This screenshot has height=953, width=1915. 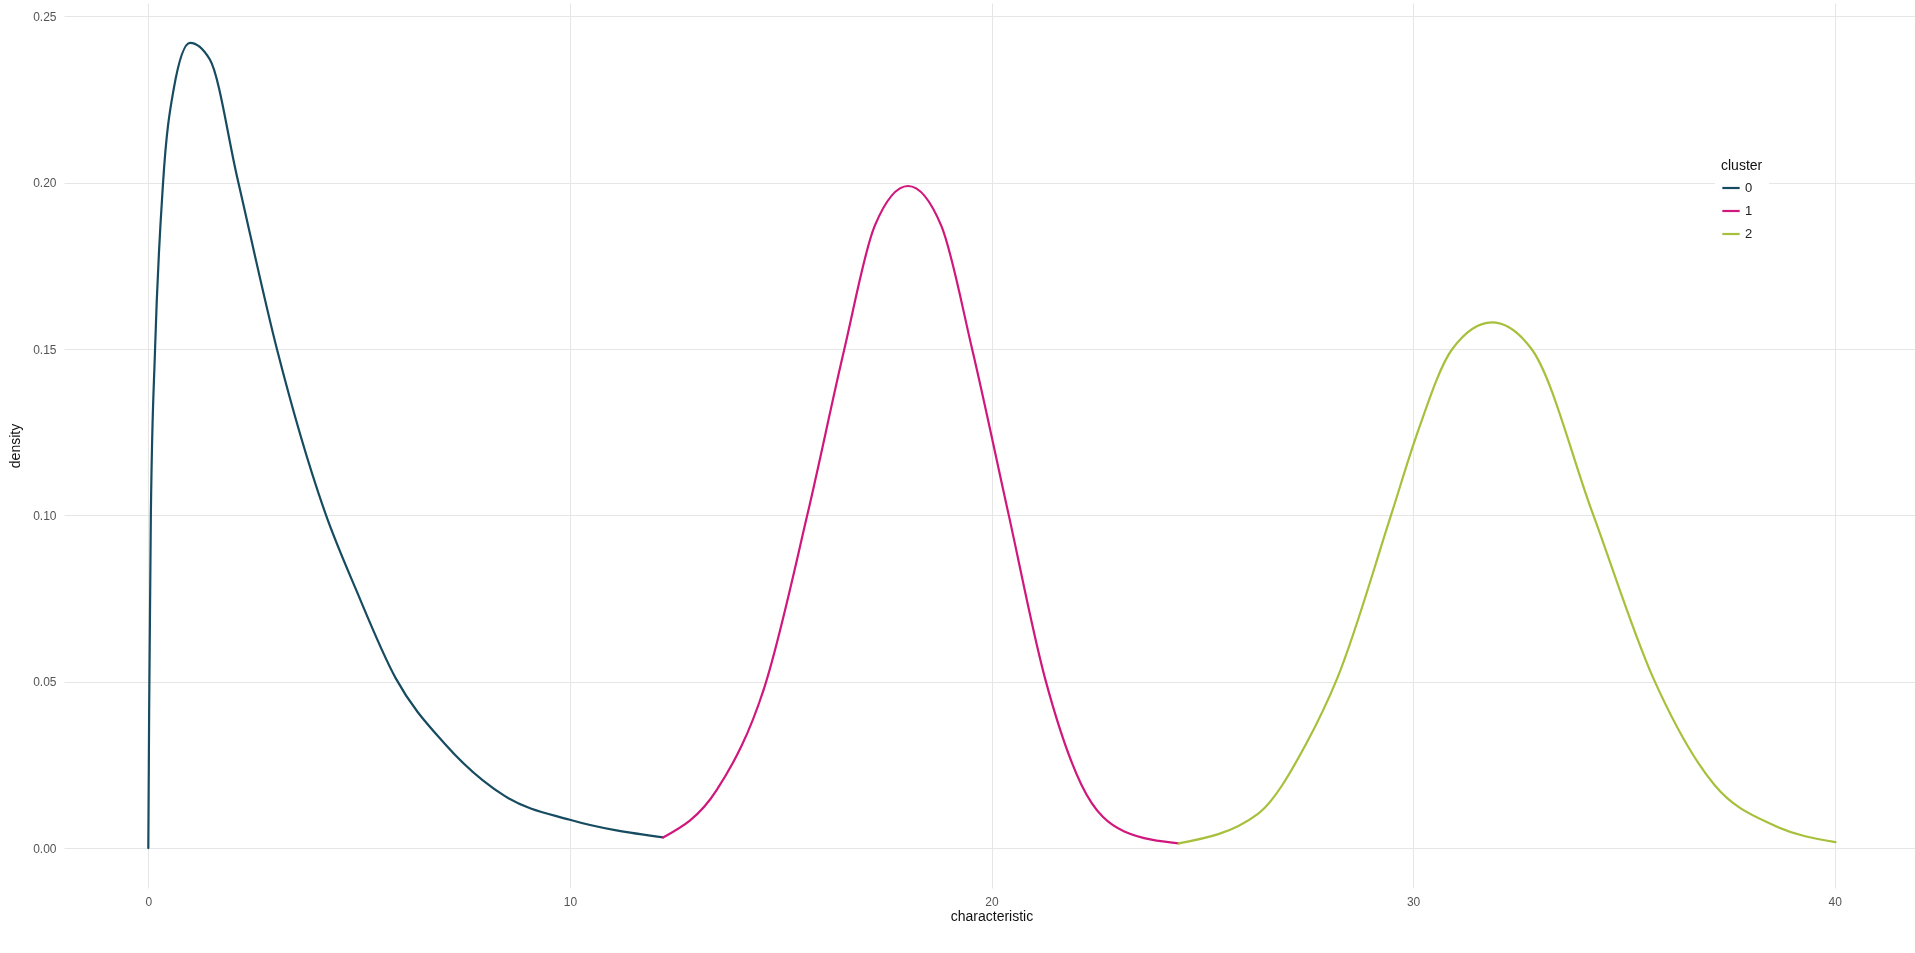 What do you see at coordinates (992, 915) in the screenshot?
I see `x-axis-title: characteristic` at bounding box center [992, 915].